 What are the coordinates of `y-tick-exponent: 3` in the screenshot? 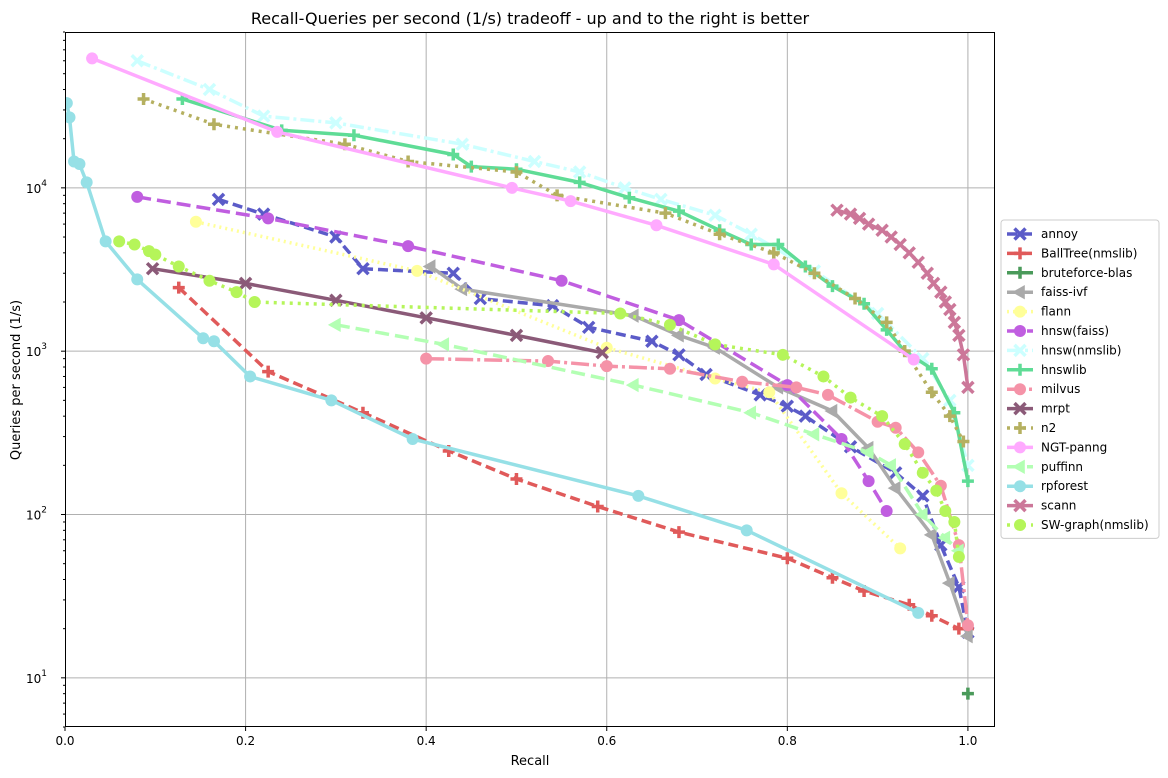 It's located at (44, 347).